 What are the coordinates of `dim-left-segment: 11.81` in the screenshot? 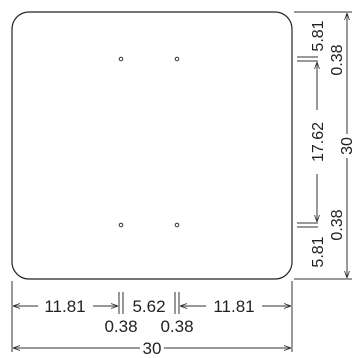 It's located at (64, 306).